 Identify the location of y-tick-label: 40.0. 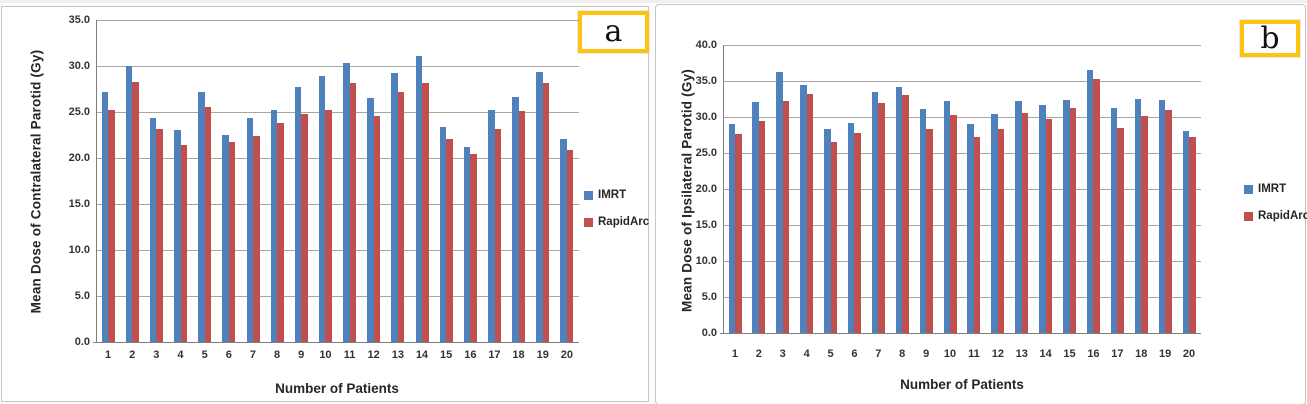
(706, 45).